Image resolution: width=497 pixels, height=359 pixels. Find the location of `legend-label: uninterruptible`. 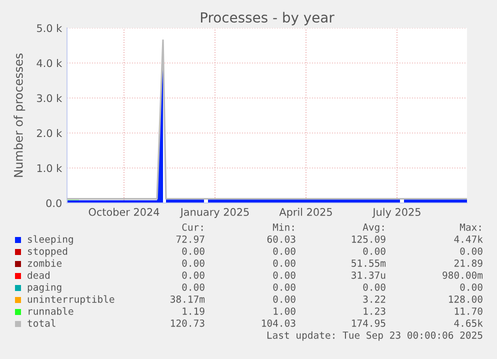

legend-label: uninterruptible is located at coordinates (71, 300).